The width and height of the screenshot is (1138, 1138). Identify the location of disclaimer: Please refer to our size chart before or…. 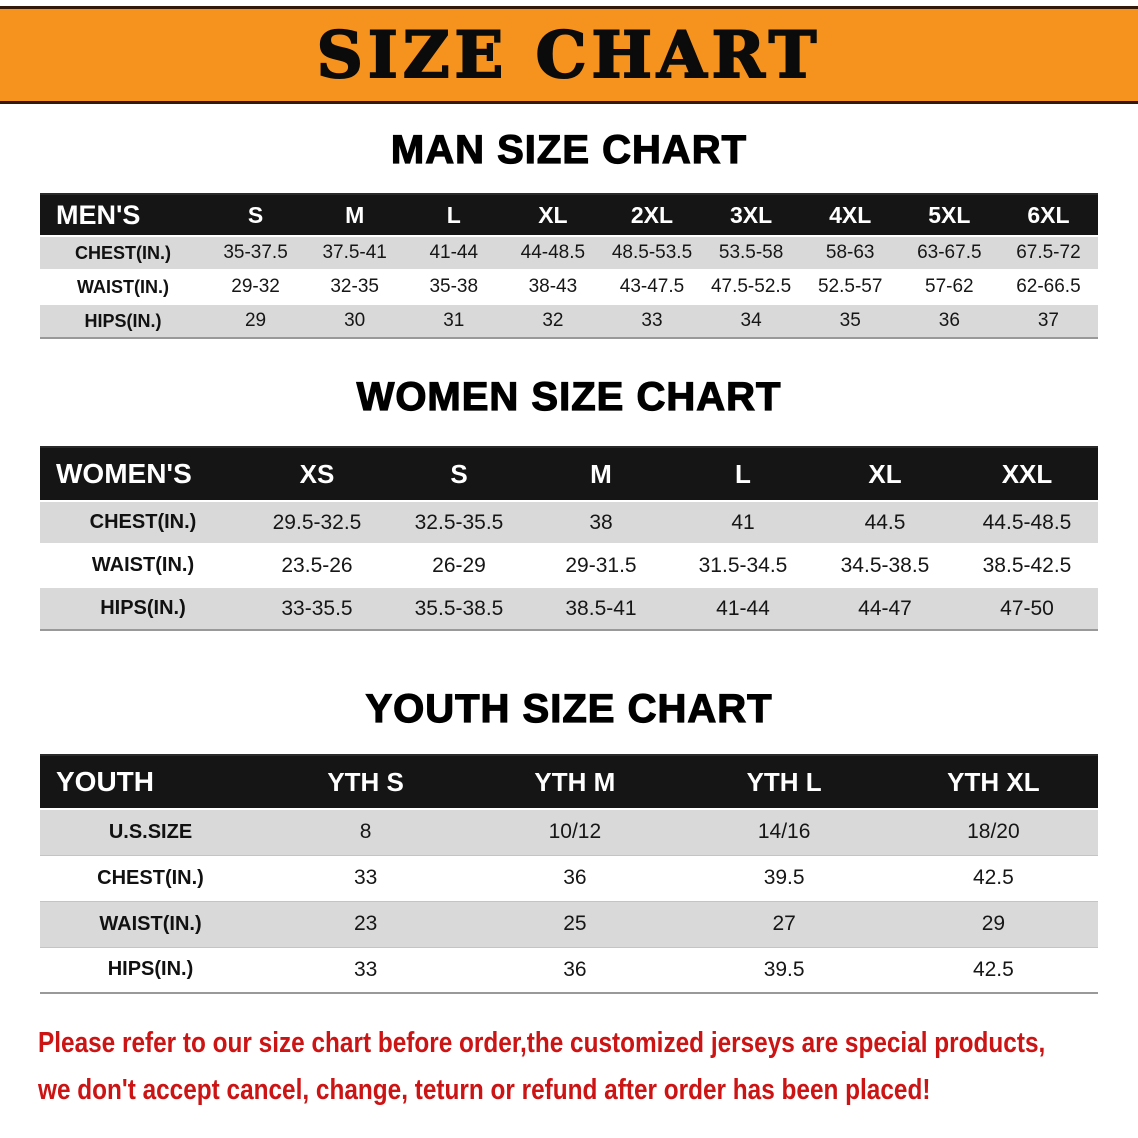
(569, 1067).